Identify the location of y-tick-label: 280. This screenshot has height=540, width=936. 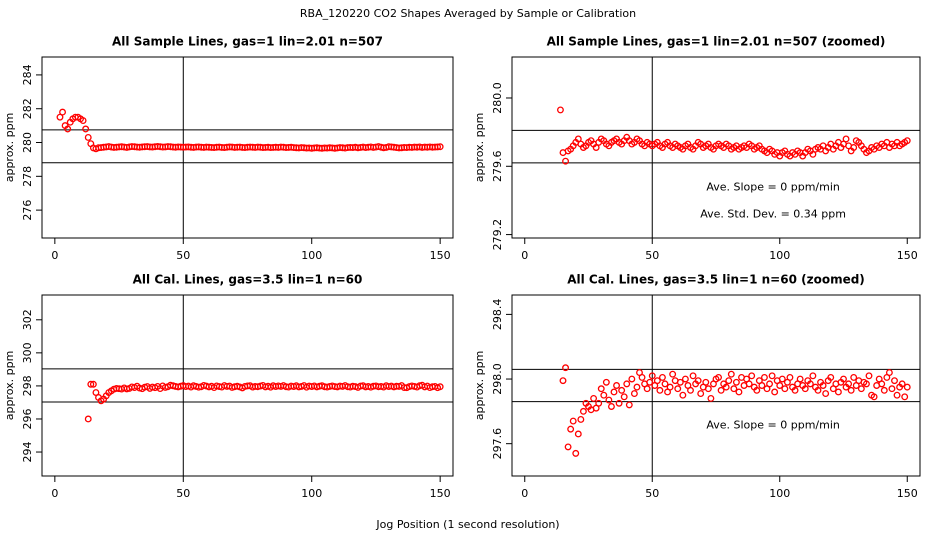
(27, 142).